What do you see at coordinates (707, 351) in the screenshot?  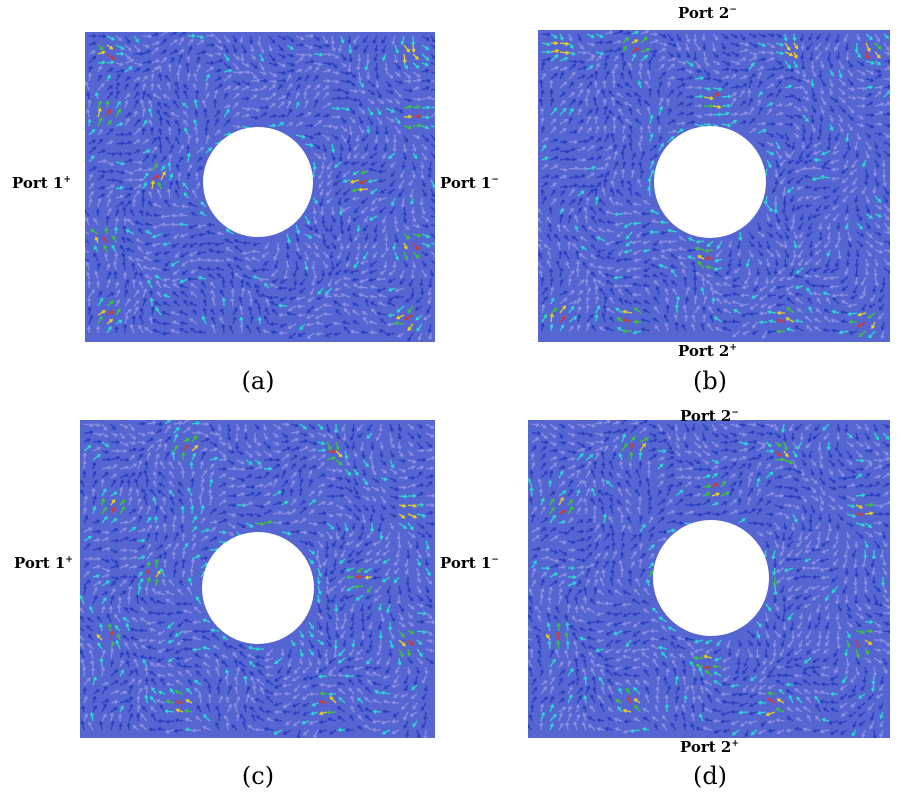 I see `panel-b-port-bottom: Port 2+` at bounding box center [707, 351].